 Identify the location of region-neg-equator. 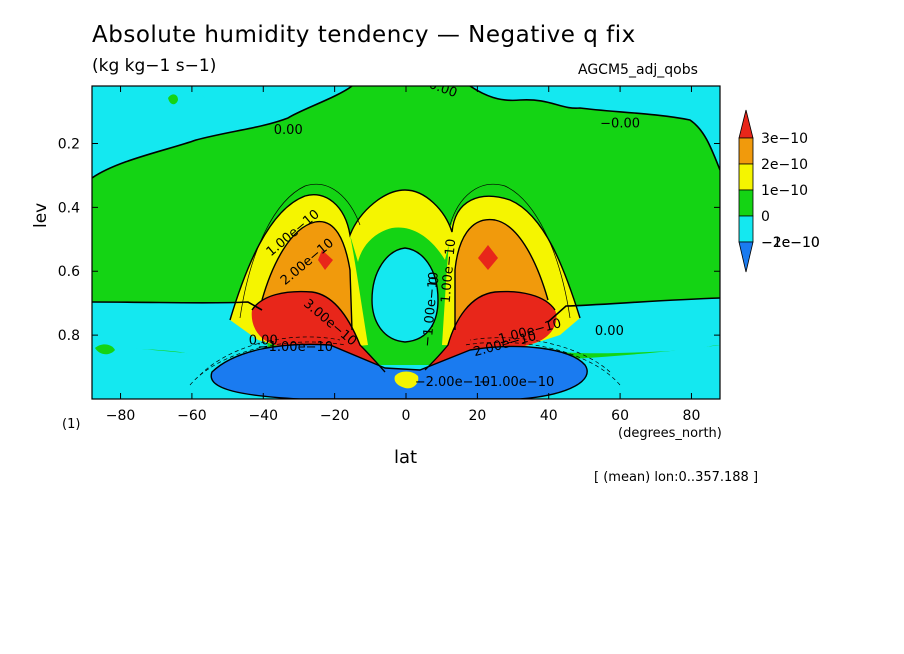
(405, 295).